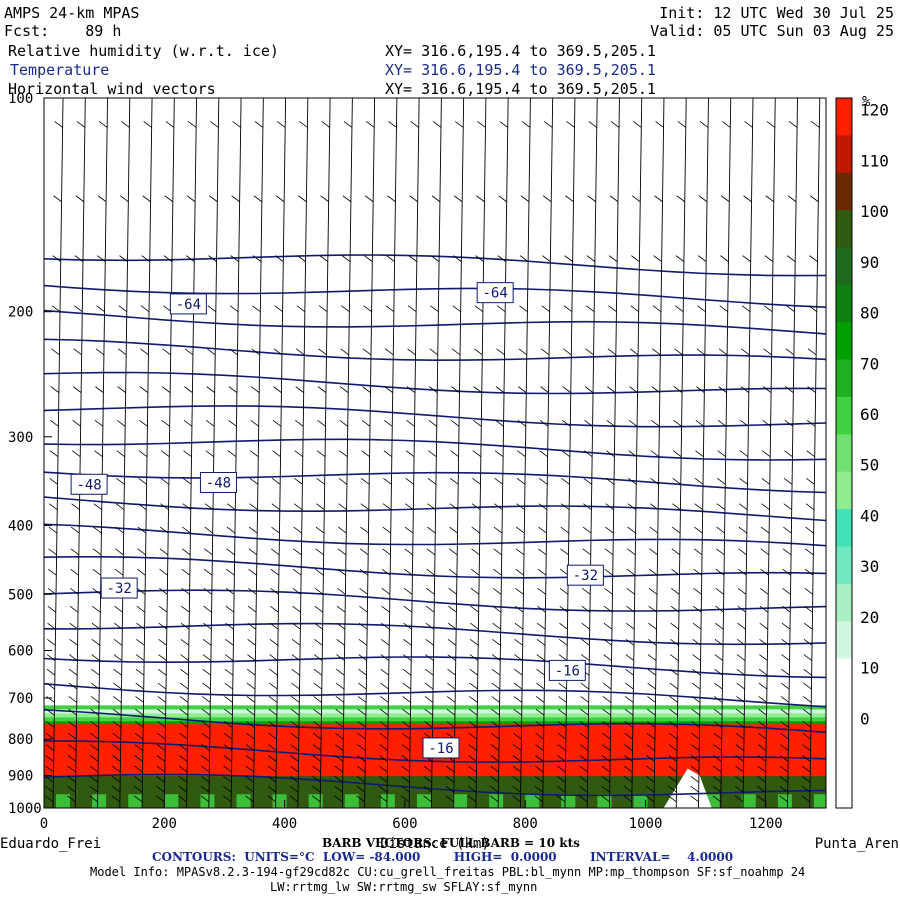 This screenshot has height=900, width=900. What do you see at coordinates (869, 313) in the screenshot?
I see `colorbar-tick-label: 80` at bounding box center [869, 313].